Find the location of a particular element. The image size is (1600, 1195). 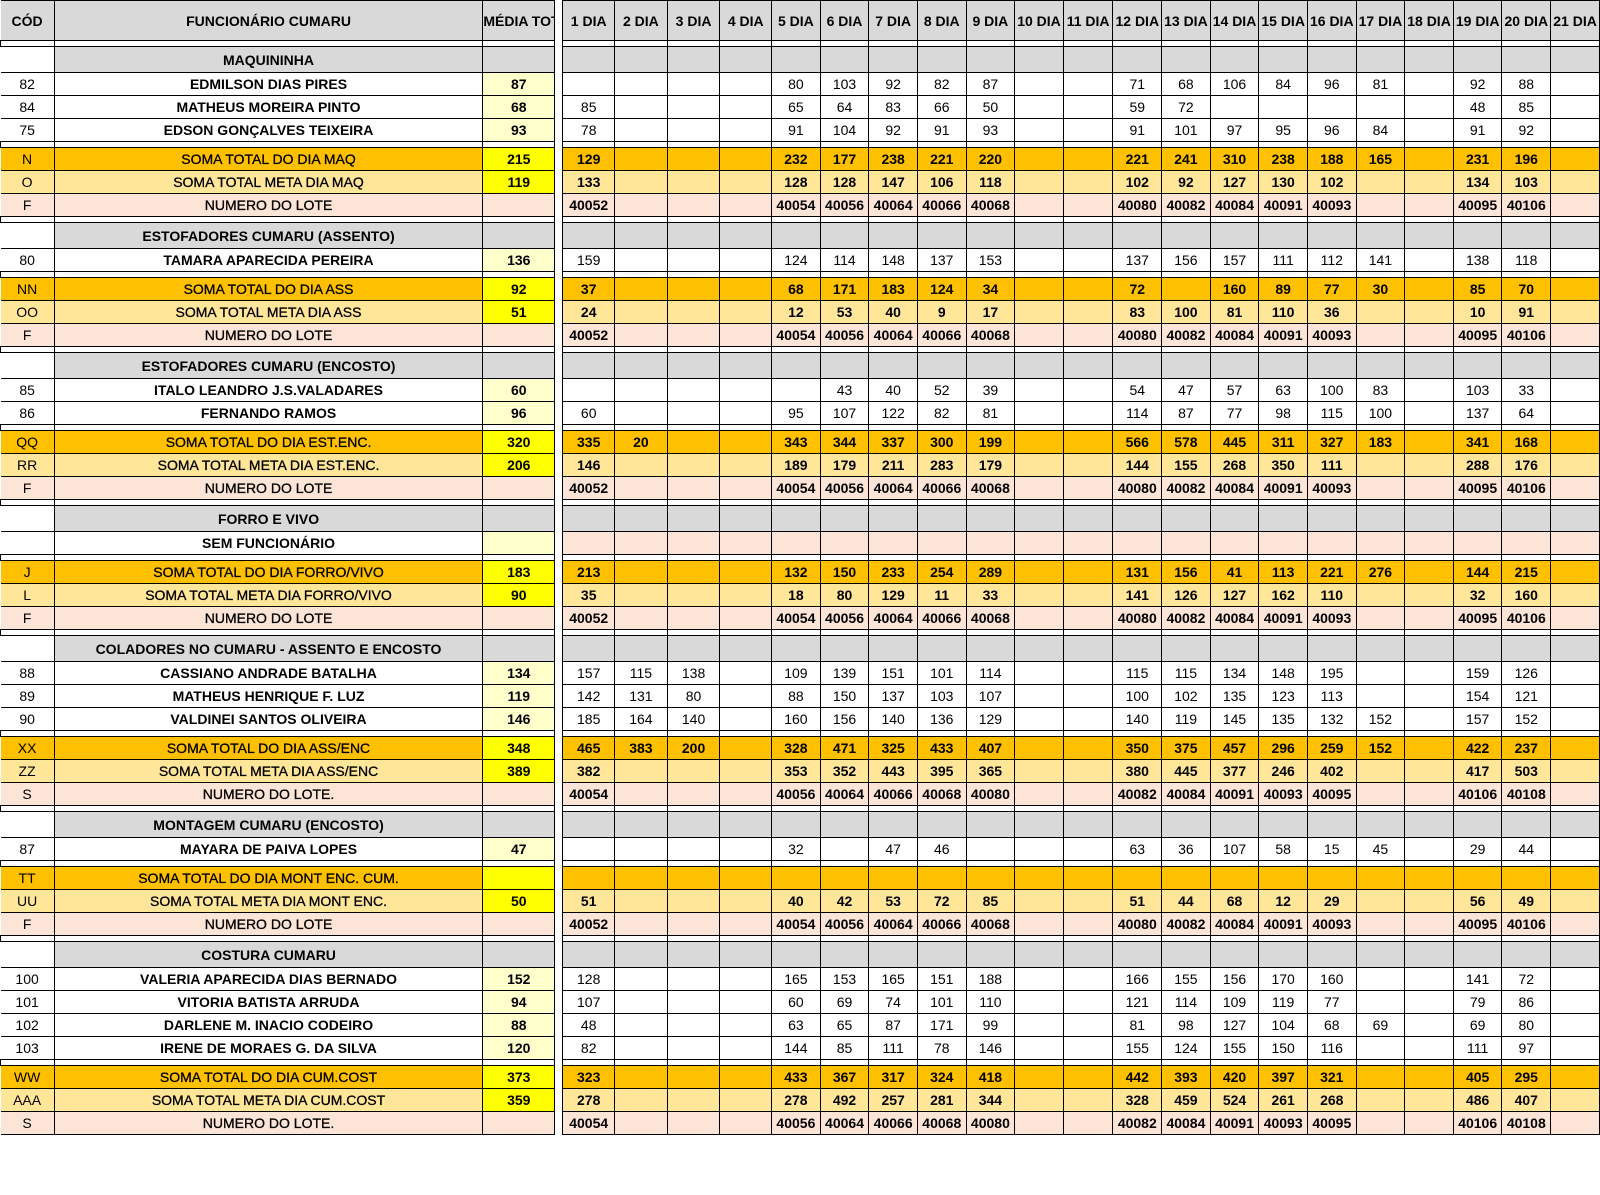

day-7-cell: 233 is located at coordinates (893, 572).